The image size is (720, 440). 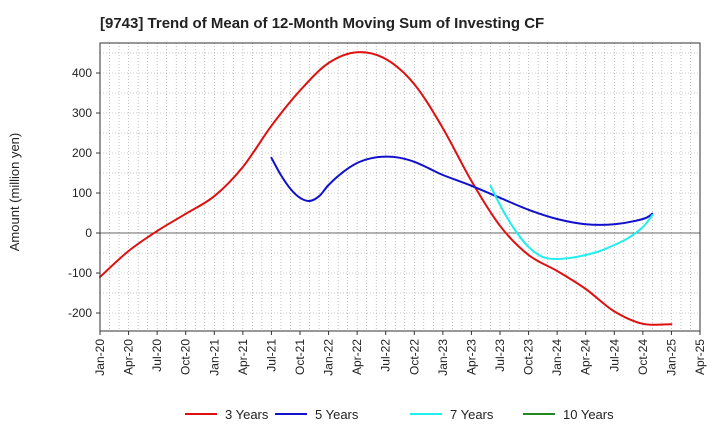 I want to click on x-tick-label: Apr-24, so click(x=586, y=357).